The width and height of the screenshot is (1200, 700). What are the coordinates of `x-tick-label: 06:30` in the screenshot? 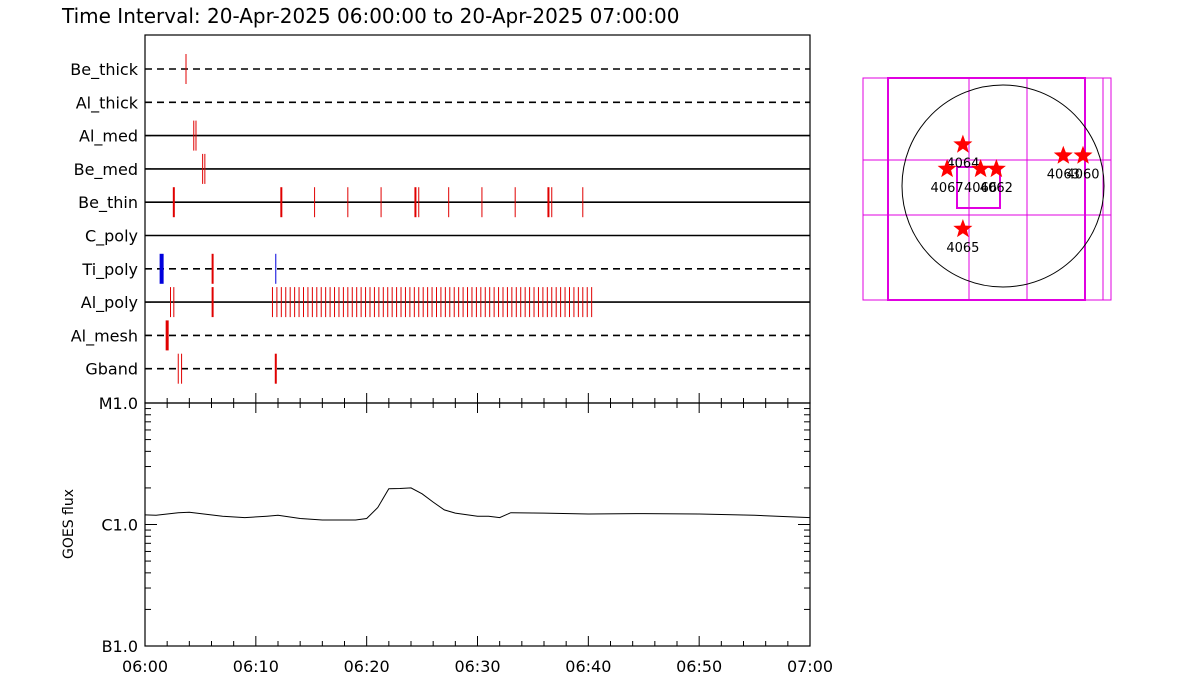 It's located at (477, 666).